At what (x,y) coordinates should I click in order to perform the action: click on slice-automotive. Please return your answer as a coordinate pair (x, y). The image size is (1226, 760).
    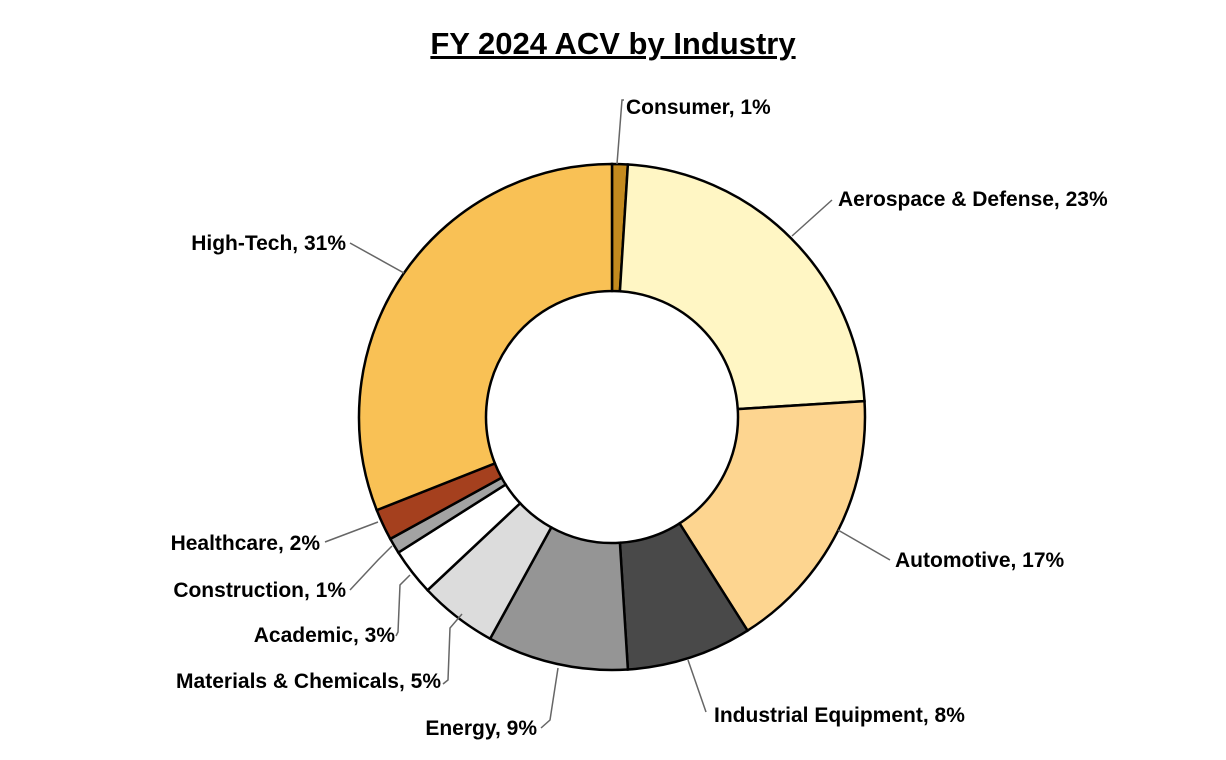
    Looking at the image, I should click on (772, 516).